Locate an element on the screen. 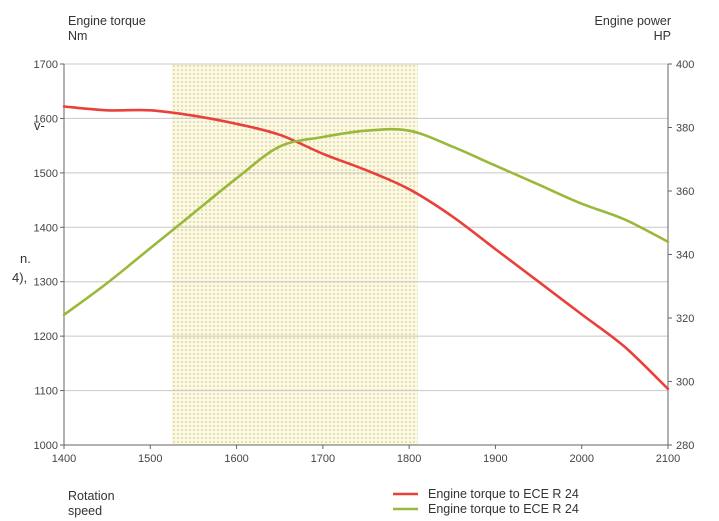 Image resolution: width=719 pixels, height=521 pixels. x-tick-label: 1700 is located at coordinates (323, 459).